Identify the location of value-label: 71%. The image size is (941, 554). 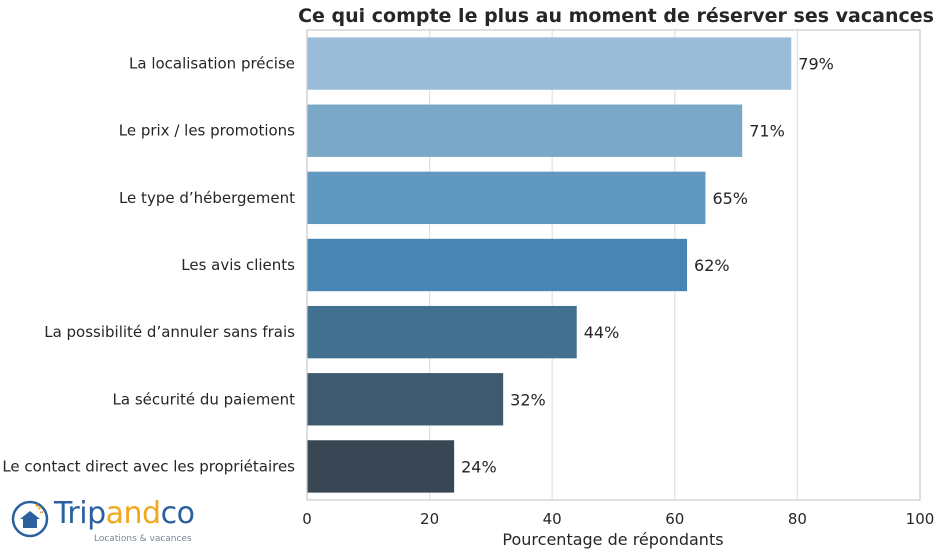
(767, 131).